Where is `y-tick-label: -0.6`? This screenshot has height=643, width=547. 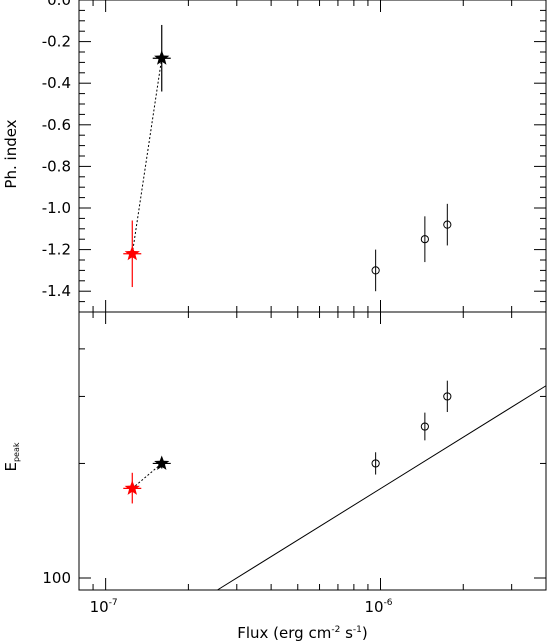 y-tick-label: -0.6 is located at coordinates (56, 125).